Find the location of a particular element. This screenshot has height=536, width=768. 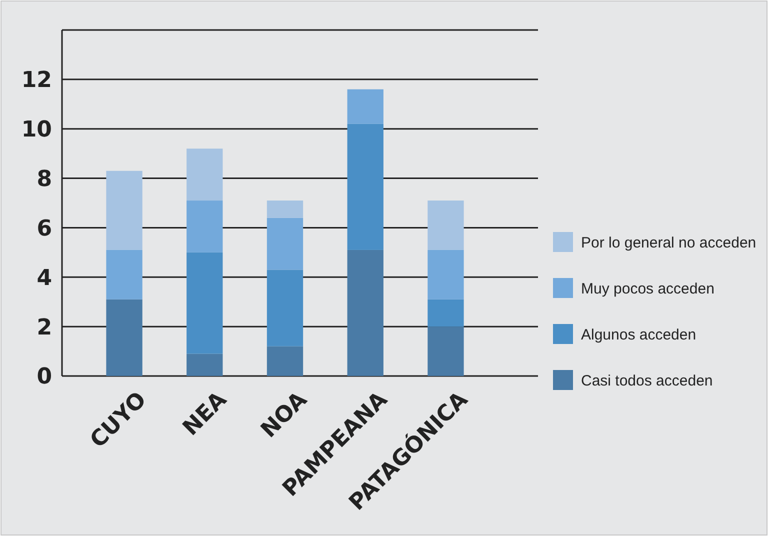

y-tick-label: 0 is located at coordinates (44, 377).